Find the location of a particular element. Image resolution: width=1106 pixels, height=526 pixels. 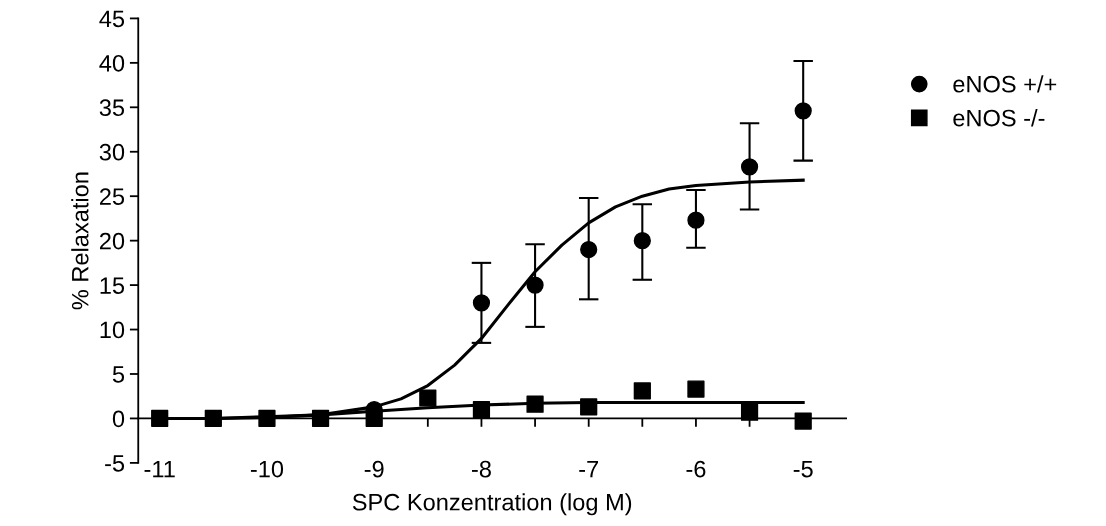

x-tick-label: -5 is located at coordinates (803, 469).